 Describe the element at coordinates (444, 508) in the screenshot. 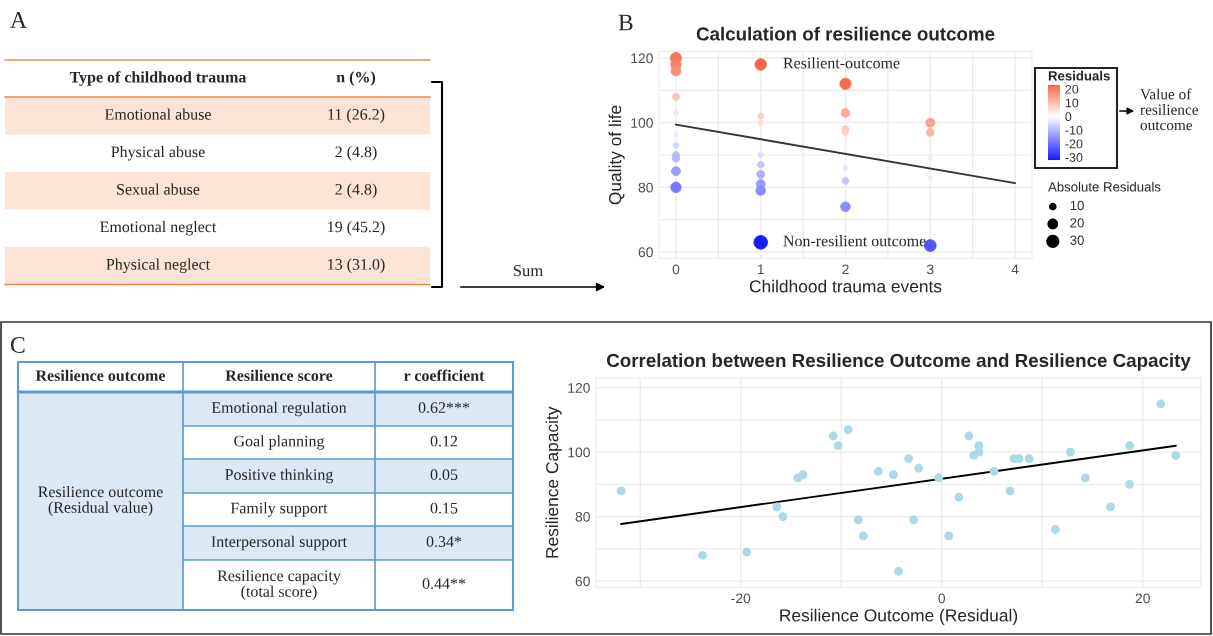

I see `text: 0.15` at that location.